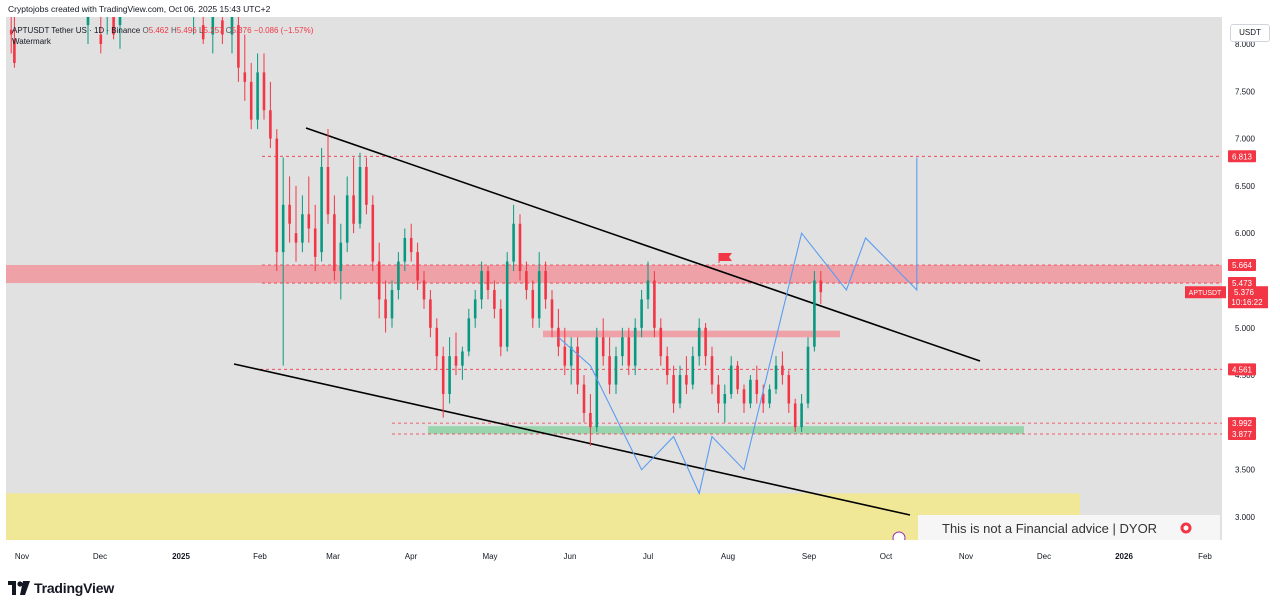 Image resolution: width=1280 pixels, height=610 pixels. I want to click on disclaimer-box, so click(1069, 527).